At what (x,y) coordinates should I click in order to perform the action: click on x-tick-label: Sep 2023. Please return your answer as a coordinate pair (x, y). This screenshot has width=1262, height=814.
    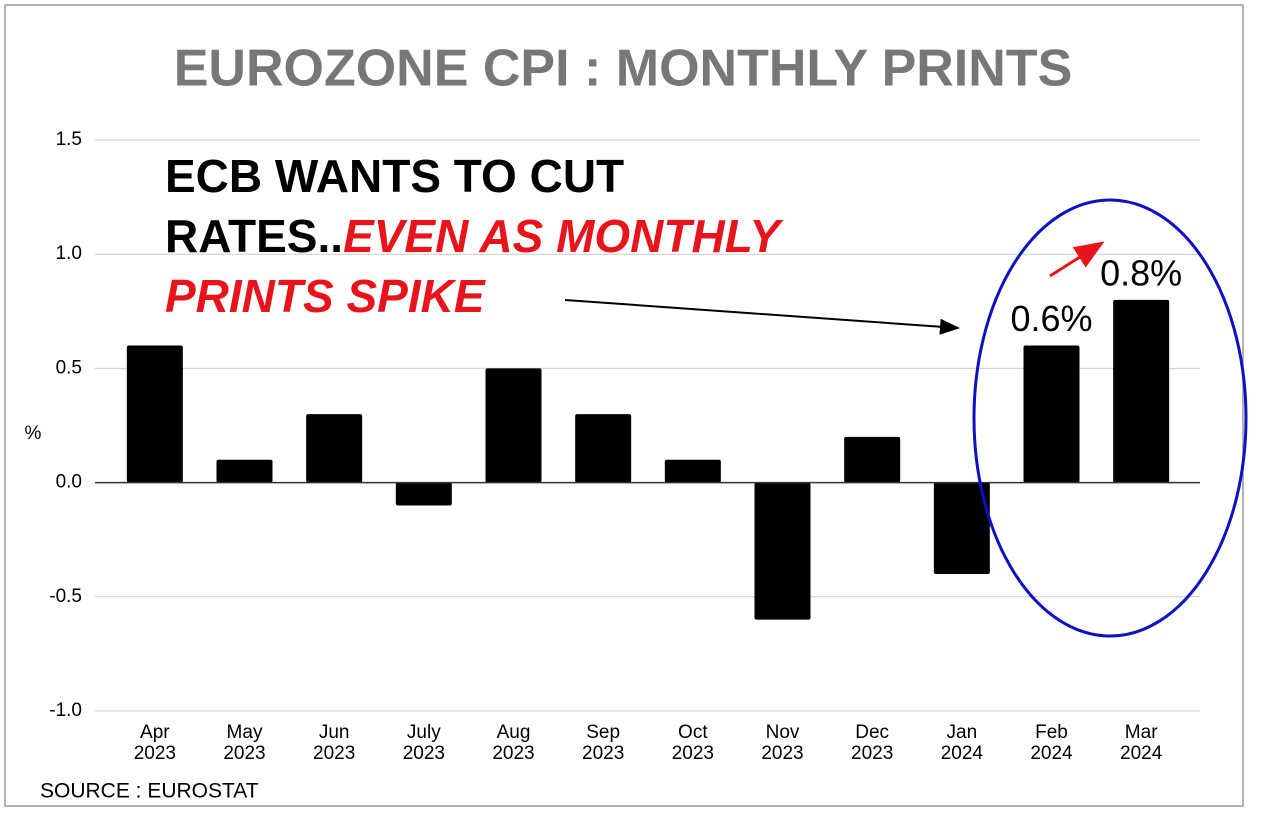
    Looking at the image, I should click on (603, 743).